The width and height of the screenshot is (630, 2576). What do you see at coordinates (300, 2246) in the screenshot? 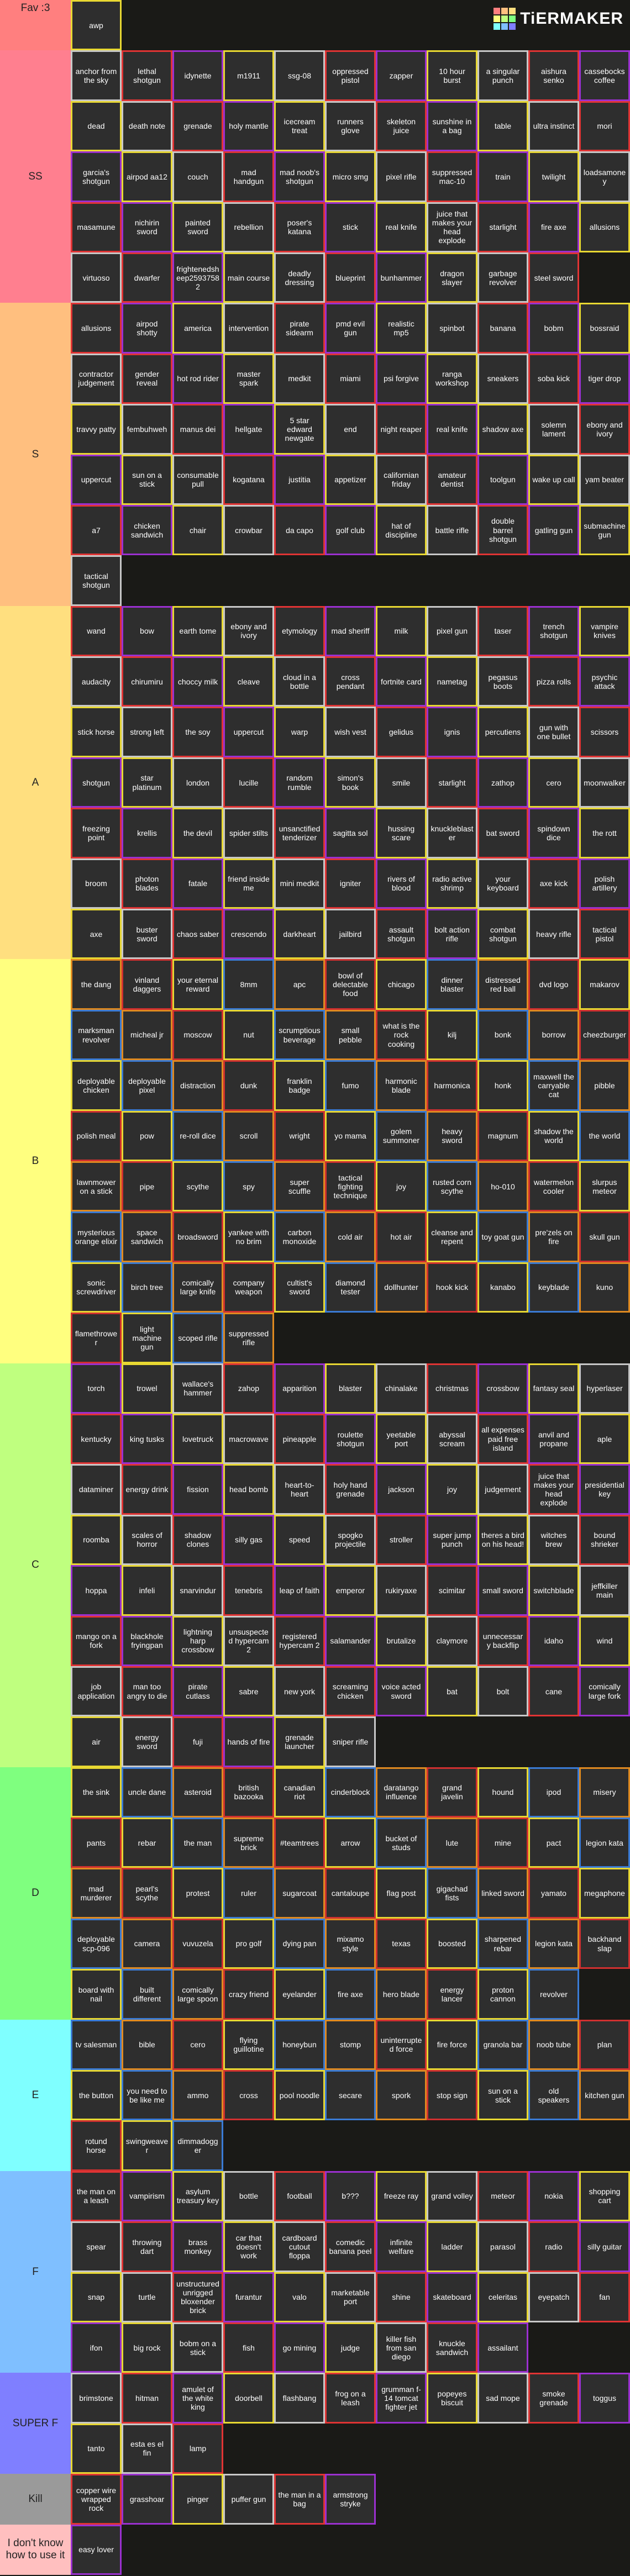
I see `tier-item: cardboard cutout floppa` at bounding box center [300, 2246].